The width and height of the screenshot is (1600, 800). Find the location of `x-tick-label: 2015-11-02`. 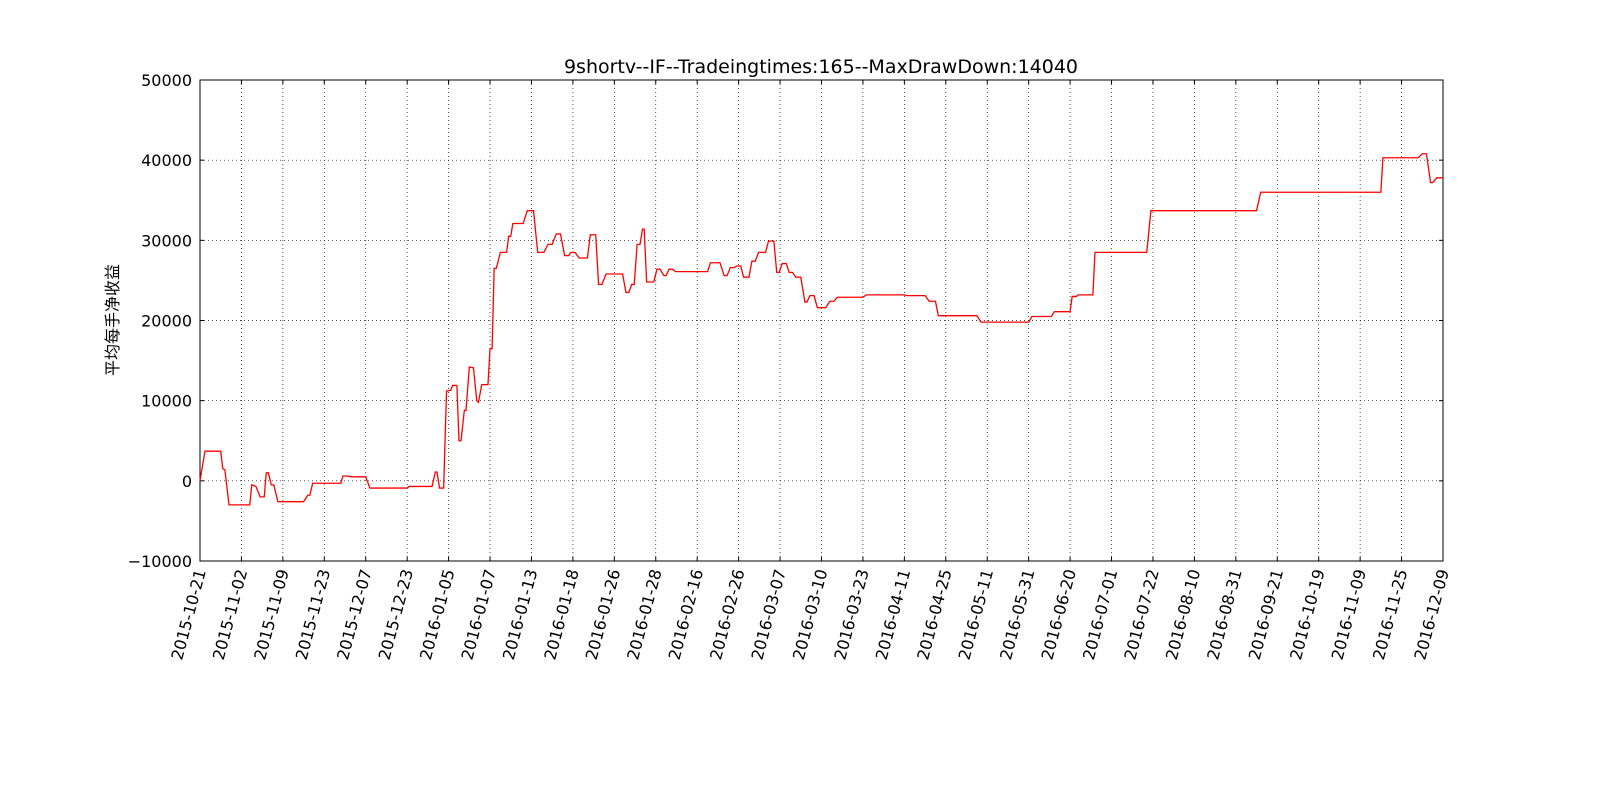

x-tick-label: 2015-11-02 is located at coordinates (230, 614).